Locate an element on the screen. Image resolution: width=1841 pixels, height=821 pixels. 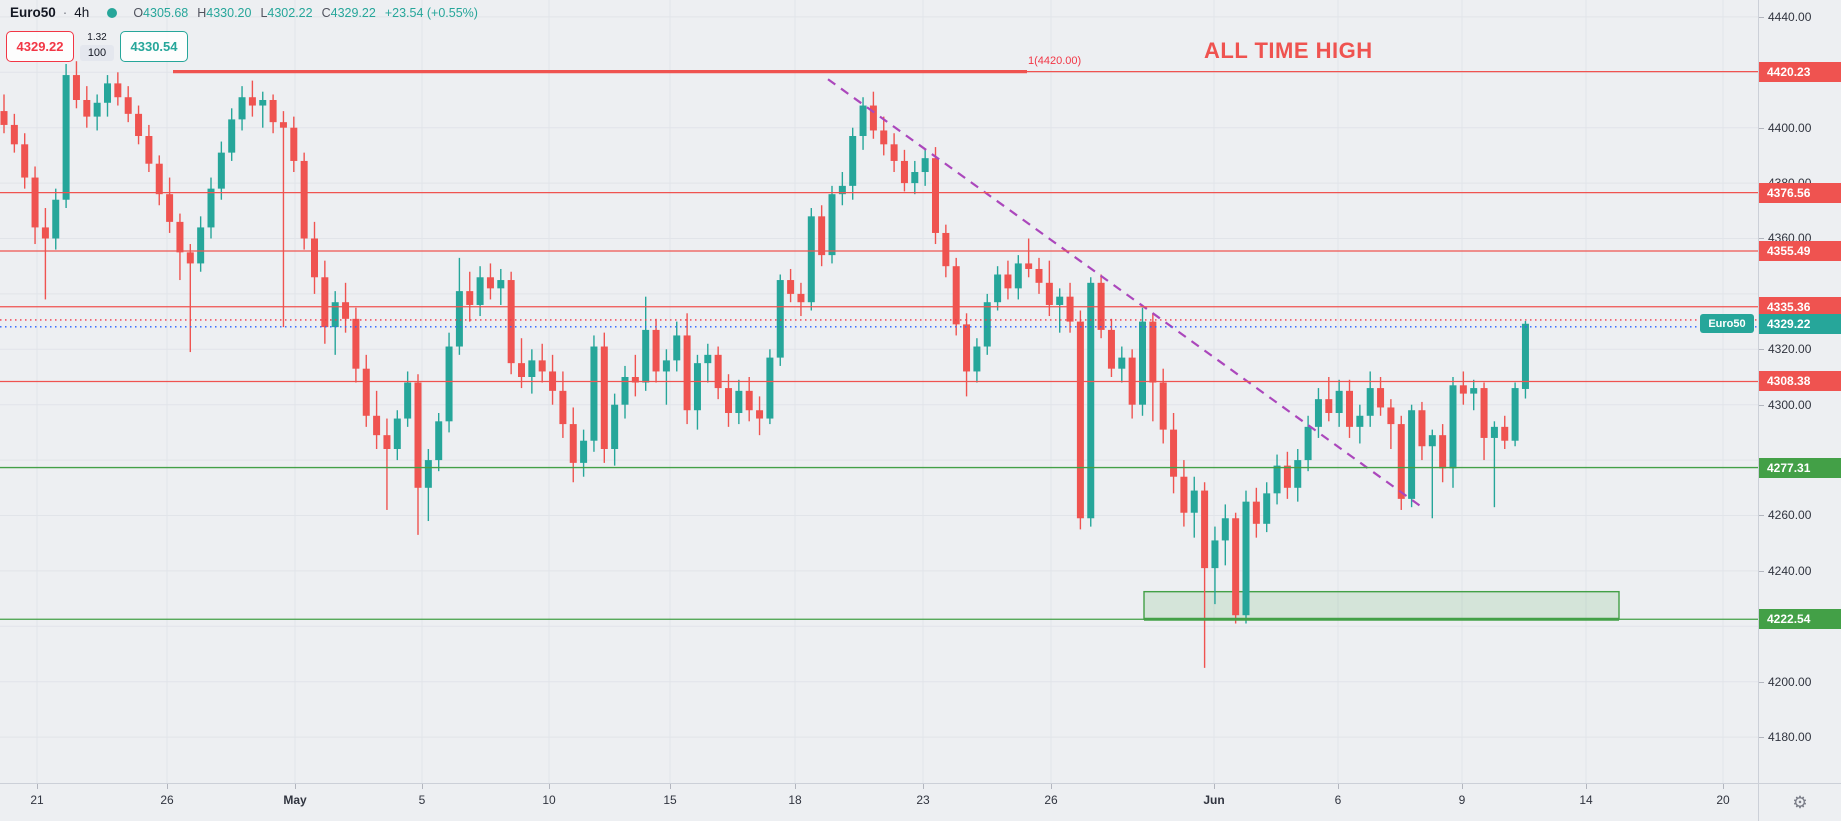
time-tick-label: 15 is located at coordinates (670, 800).